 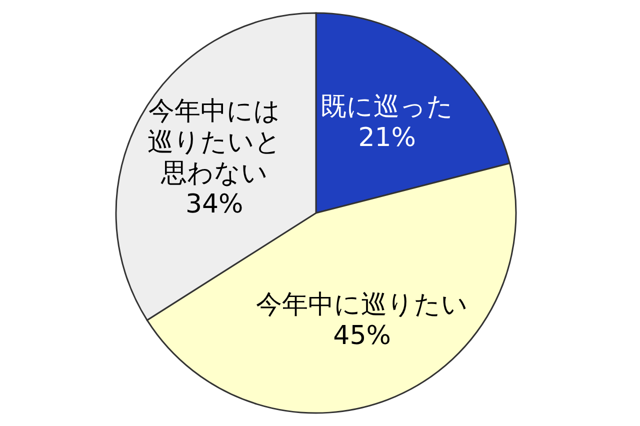 I want to click on data-label: 21%, so click(x=387, y=137).